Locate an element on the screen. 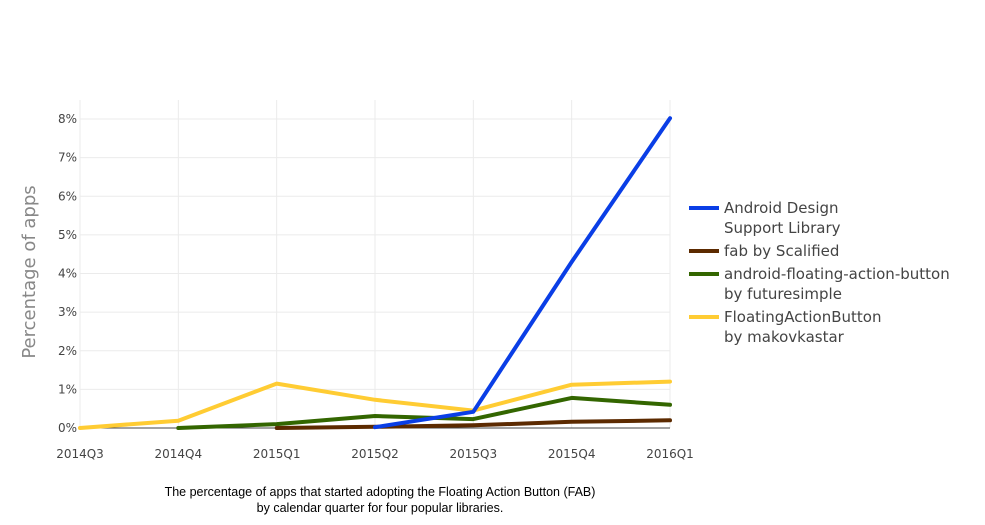  x-tick-label: 2014Q3 is located at coordinates (80, 454).